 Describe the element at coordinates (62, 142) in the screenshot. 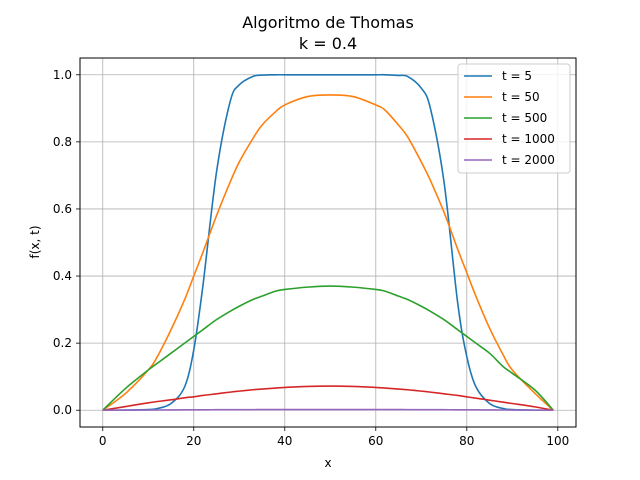

I see `y-tick-label: 0.8` at that location.